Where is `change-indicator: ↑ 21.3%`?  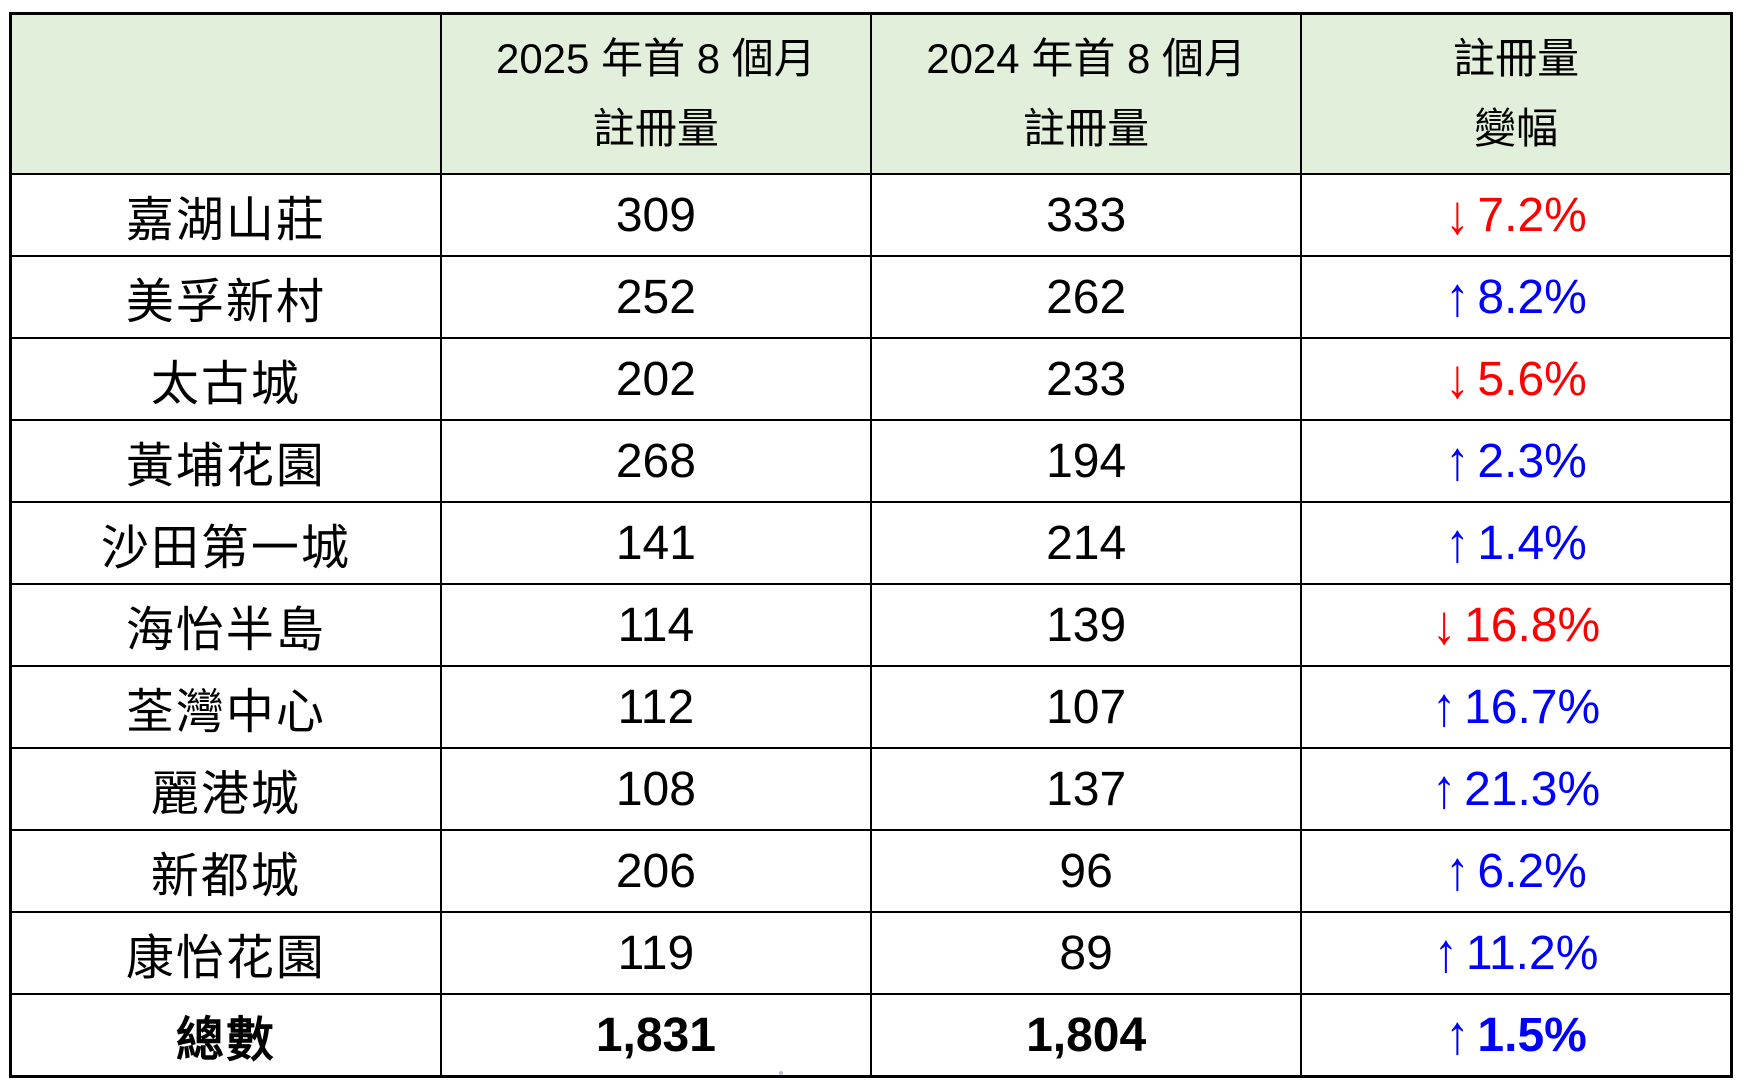
change-indicator: ↑ 21.3% is located at coordinates (1516, 789).